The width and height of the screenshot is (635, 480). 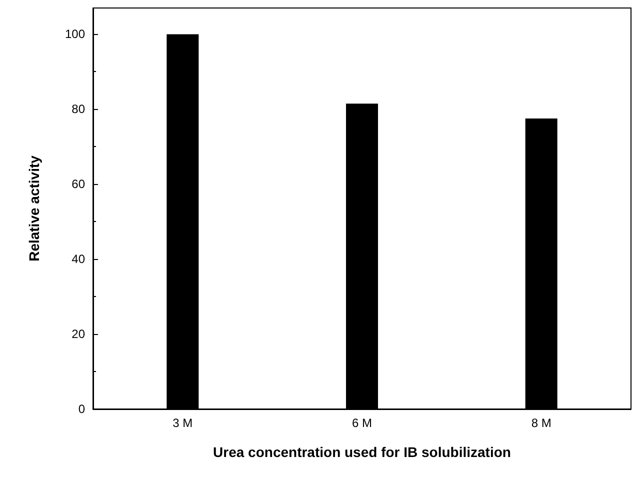 What do you see at coordinates (182, 423) in the screenshot?
I see `x-tick-label: 3 M` at bounding box center [182, 423].